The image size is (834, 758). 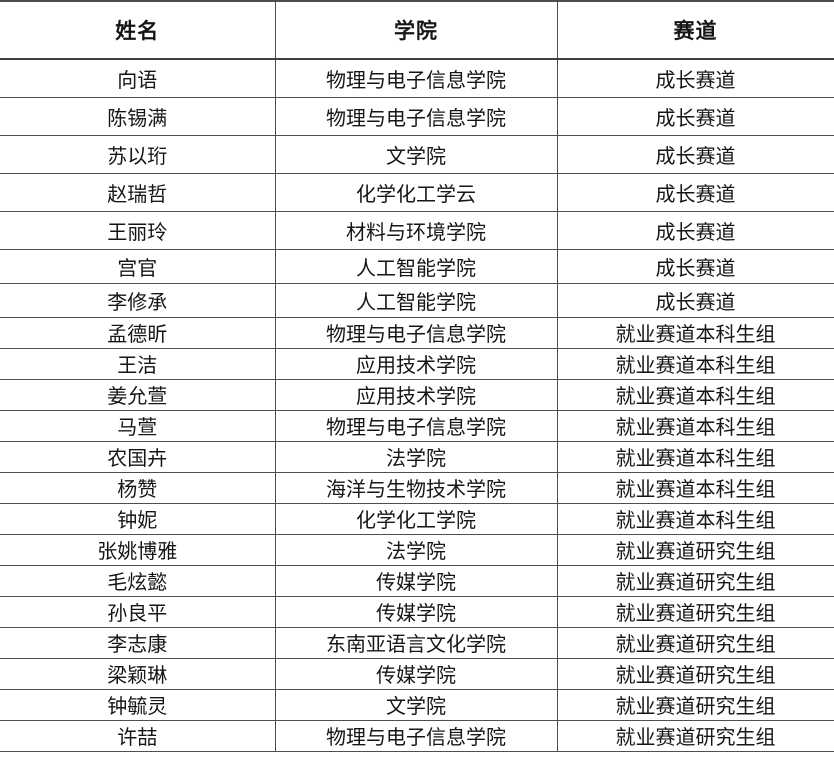 I want to click on table-row: 向语 物理与电子信息学院 成长赛道, so click(x=417, y=78).